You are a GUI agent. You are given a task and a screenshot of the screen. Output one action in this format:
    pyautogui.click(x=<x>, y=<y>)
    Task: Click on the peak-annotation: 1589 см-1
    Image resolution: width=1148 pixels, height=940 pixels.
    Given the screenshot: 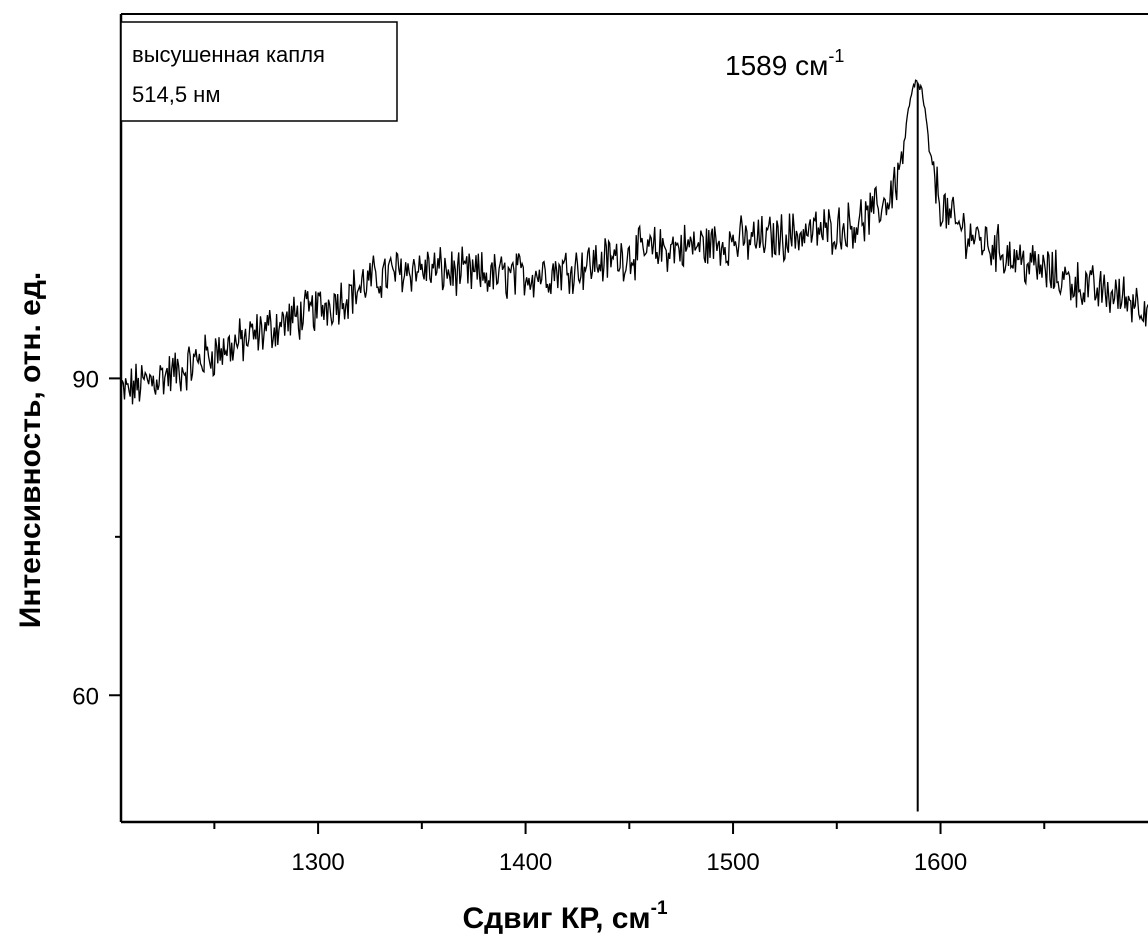 What is the action you would take?
    pyautogui.click(x=784, y=63)
    